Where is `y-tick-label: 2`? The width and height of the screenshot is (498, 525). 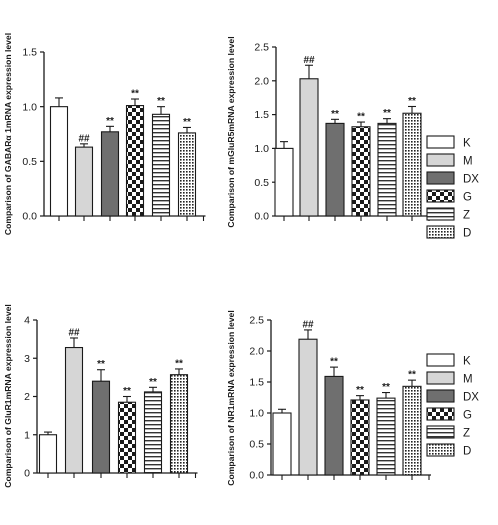
y-tick-label: 2 is located at coordinates (27, 397).